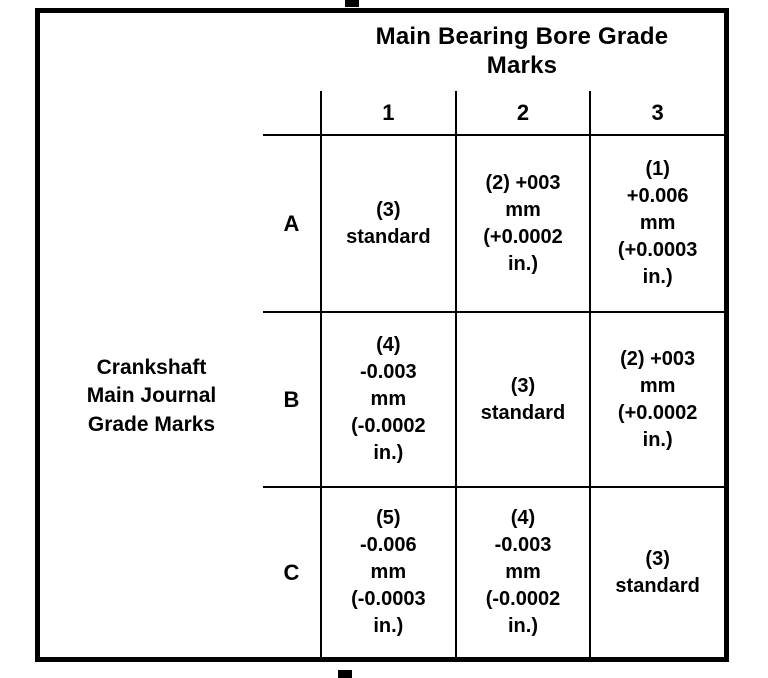 Image resolution: width=768 pixels, height=678 pixels. I want to click on column-group-title: Main Bearing Bore Grade Marks, so click(522, 51).